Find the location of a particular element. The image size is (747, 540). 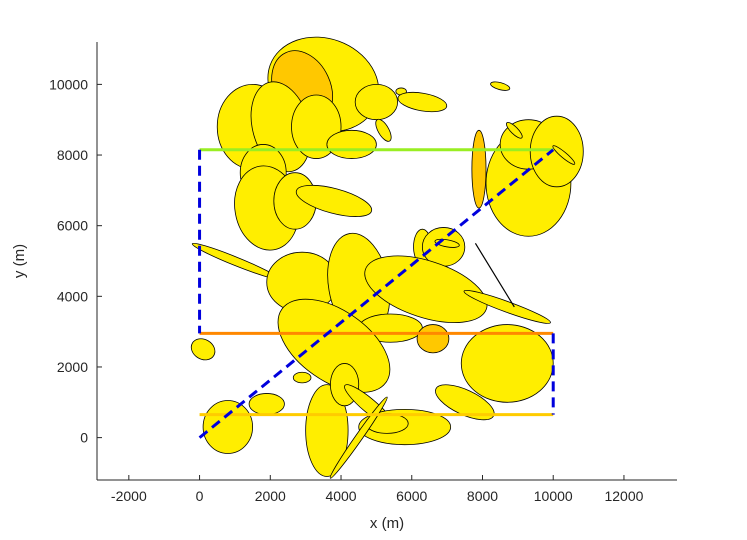

y-axis-label: y (m) is located at coordinates (19, 261).